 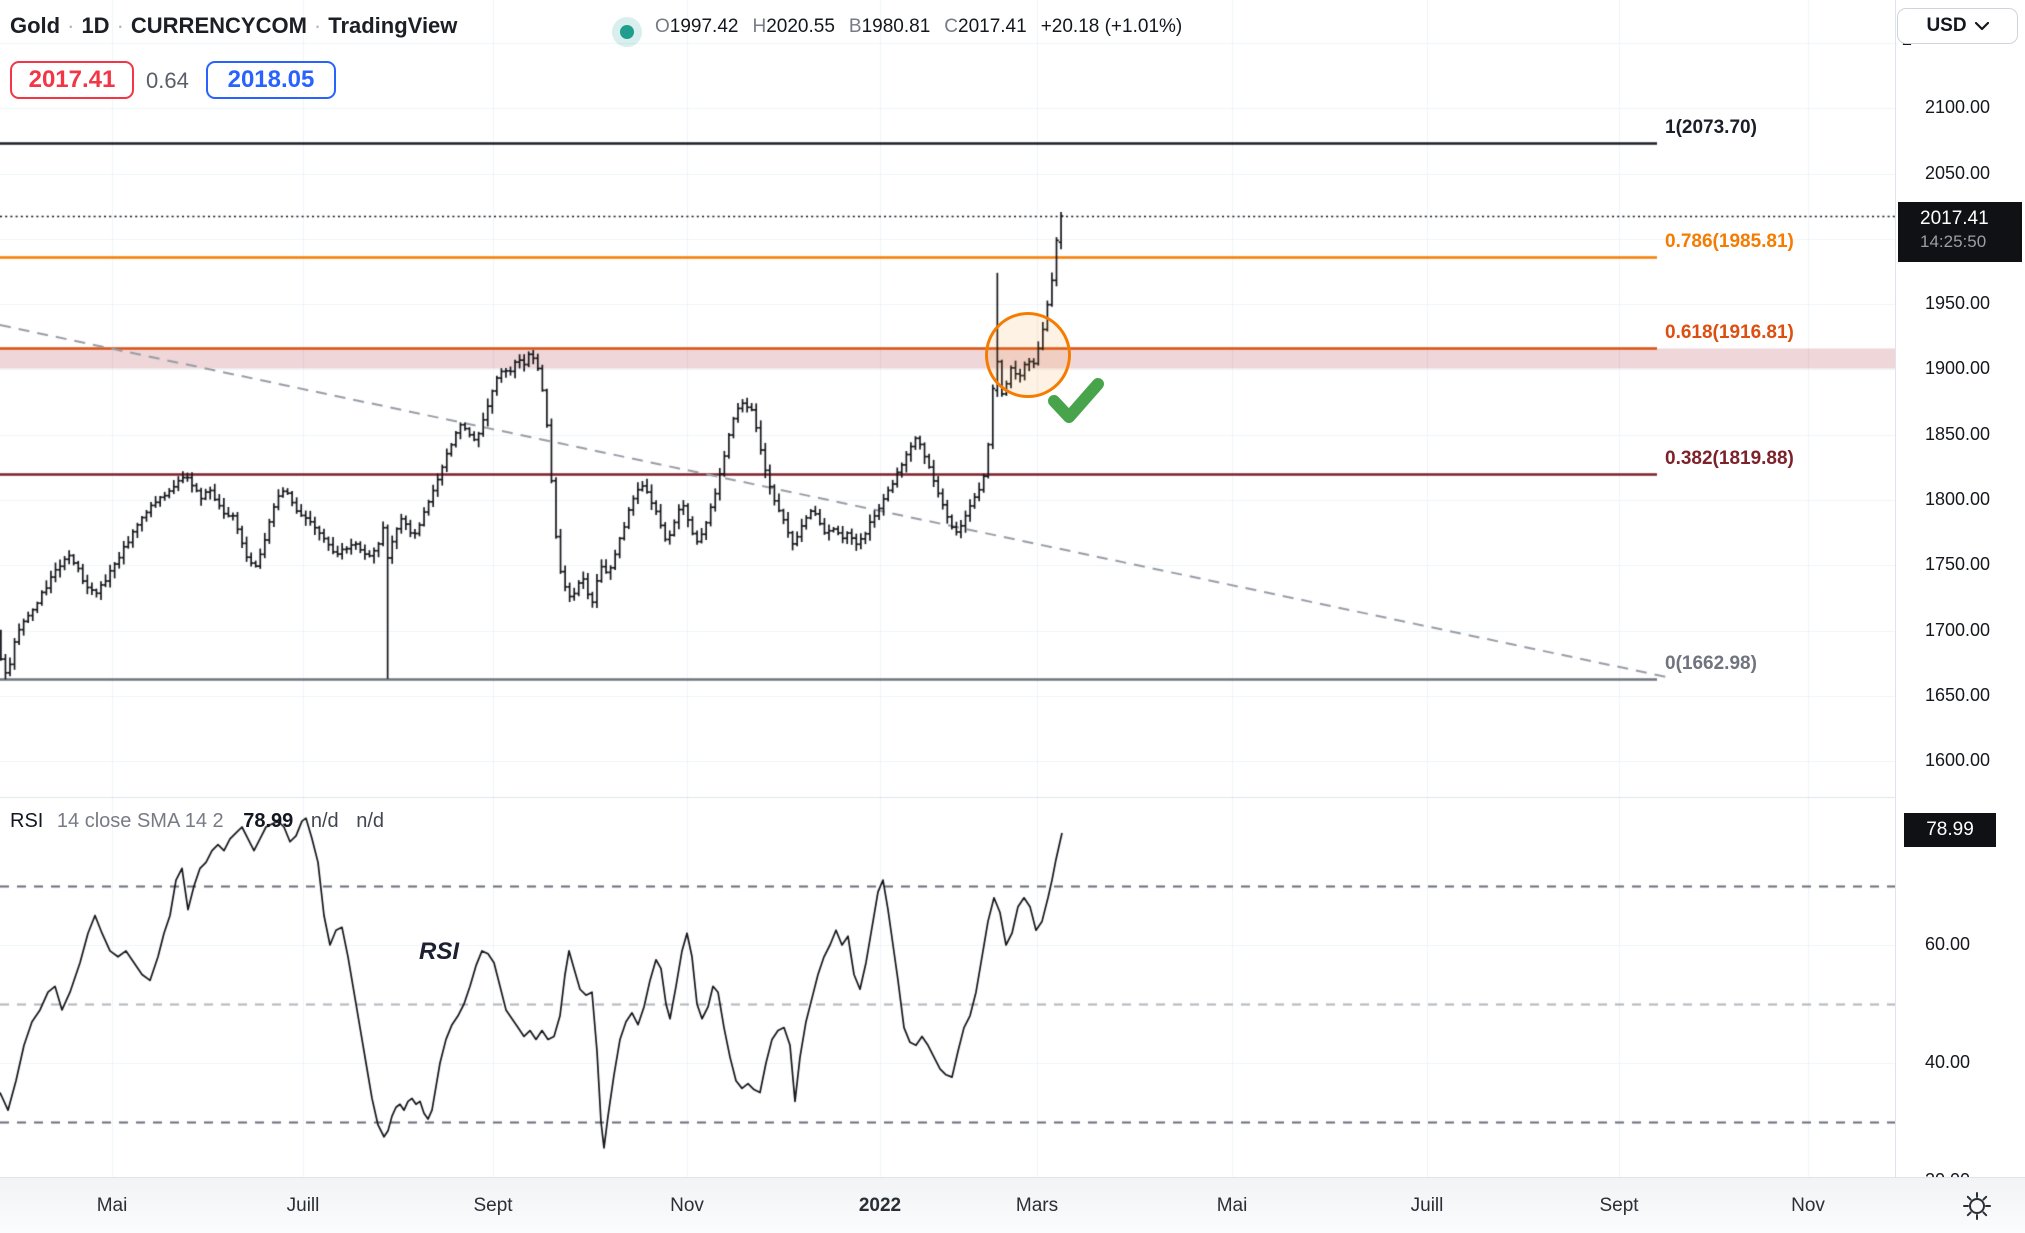 What do you see at coordinates (1958, 629) in the screenshot?
I see `price-axis-label: 1700.00` at bounding box center [1958, 629].